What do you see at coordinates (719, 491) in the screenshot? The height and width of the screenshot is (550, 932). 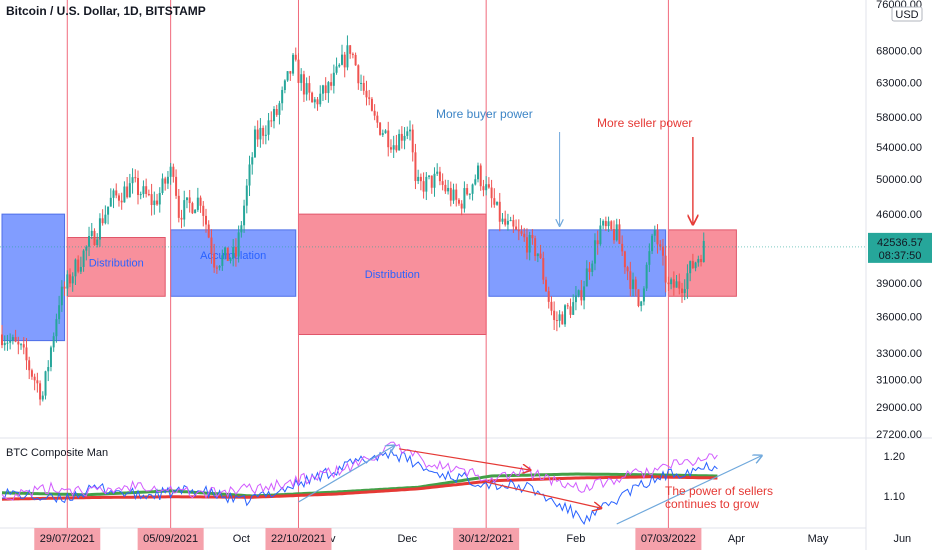 I see `sellers-annotation-line-0: The power of sellers` at bounding box center [719, 491].